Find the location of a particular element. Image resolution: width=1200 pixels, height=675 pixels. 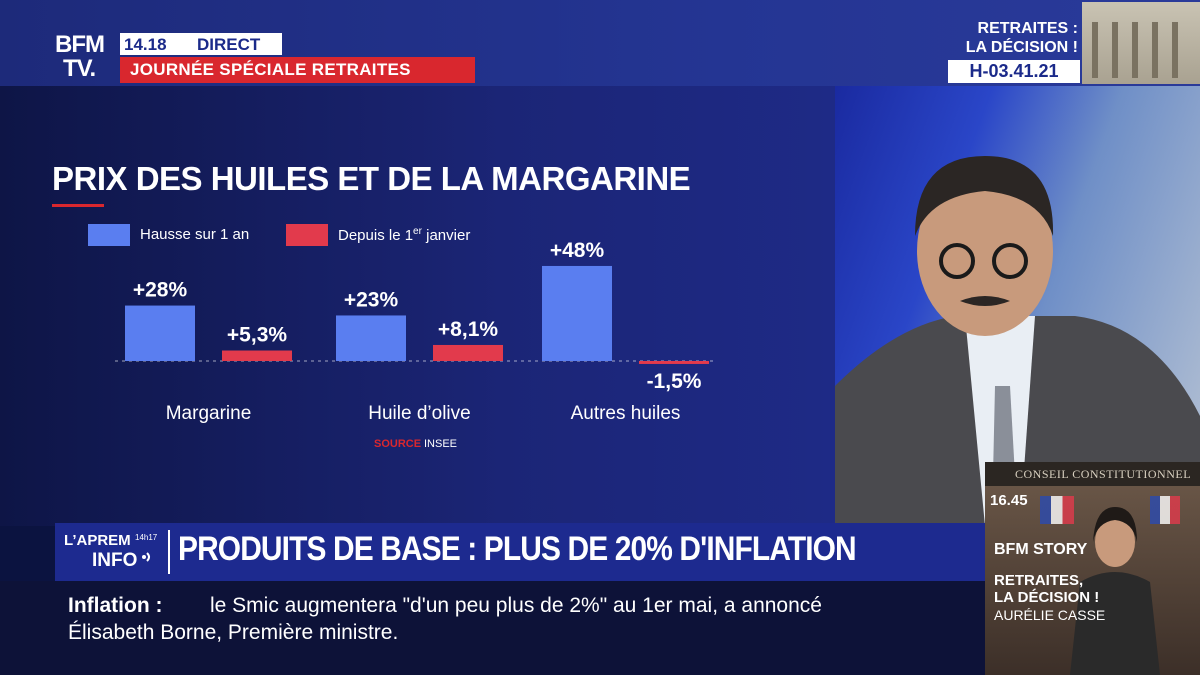

source-prefix: SOURCE is located at coordinates (398, 444).